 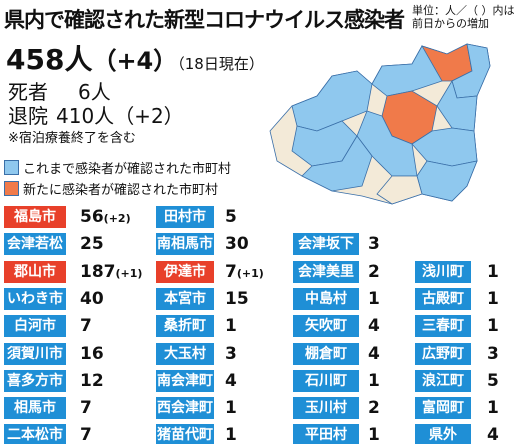 What do you see at coordinates (49, 59) in the screenshot?
I see `total: 458人` at bounding box center [49, 59].